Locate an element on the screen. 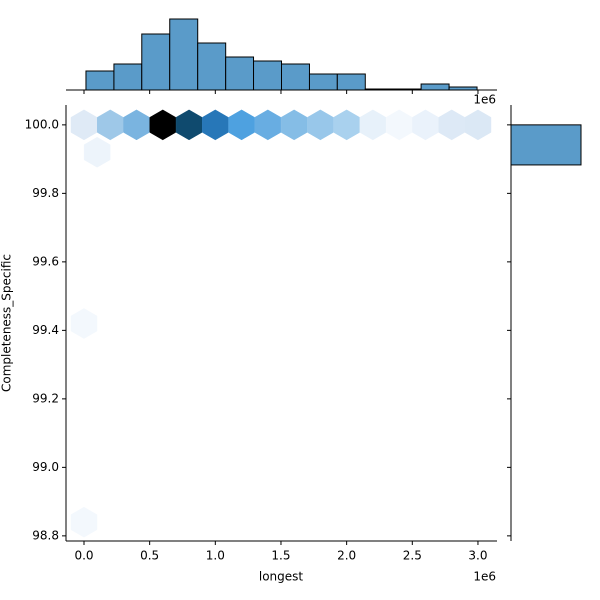 The width and height of the screenshot is (600, 600). x-offset-label: 1e6 is located at coordinates (484, 577).